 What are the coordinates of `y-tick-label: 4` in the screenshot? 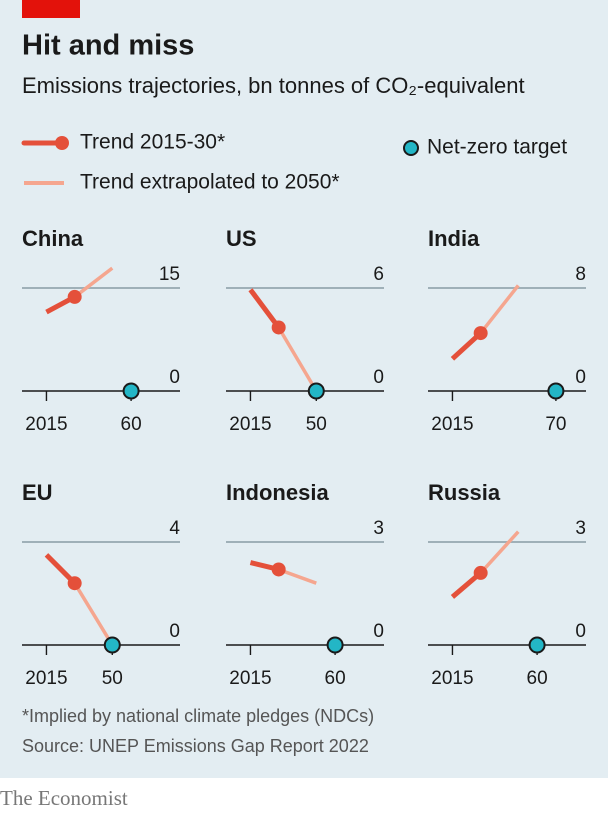 It's located at (174, 528).